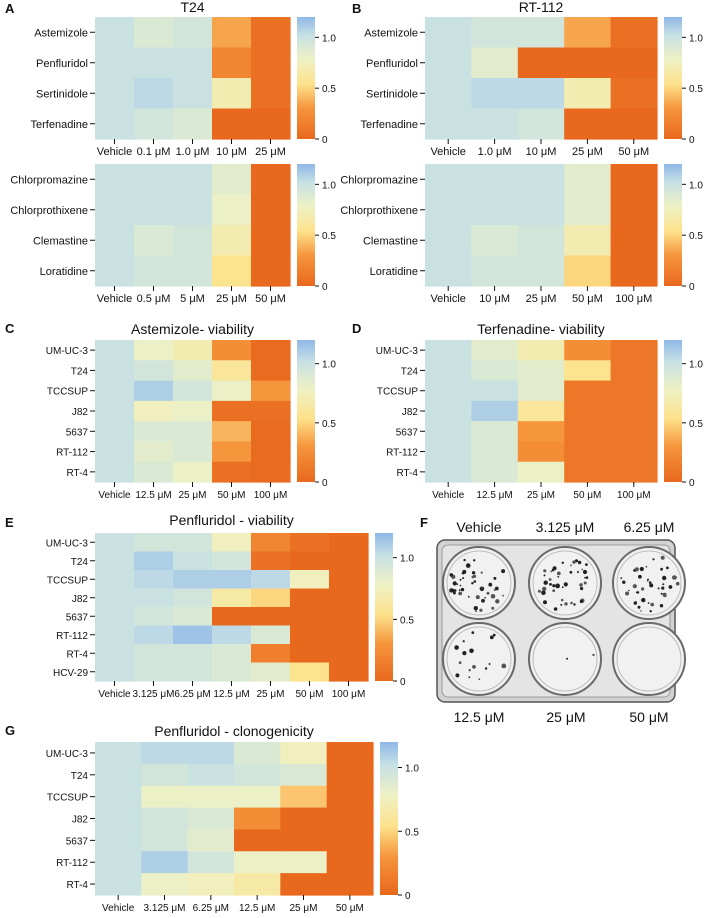 The height and width of the screenshot is (918, 709). I want to click on photo-label-vehicle: Vehicle, so click(478, 527).